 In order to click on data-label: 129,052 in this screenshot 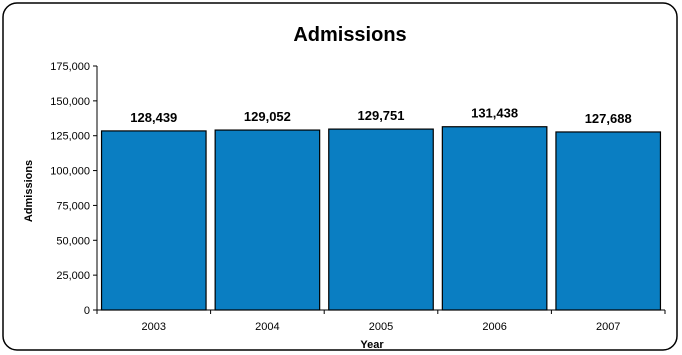, I will do `click(267, 116)`.